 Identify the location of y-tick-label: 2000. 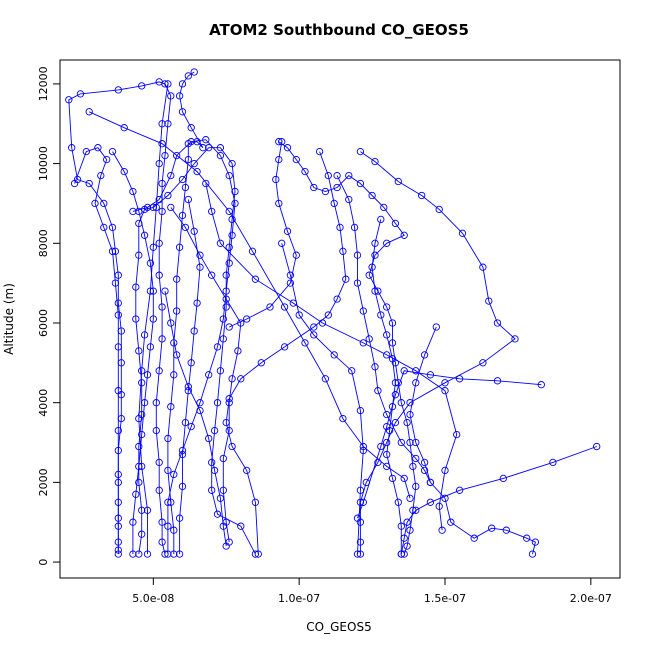
(43, 482).